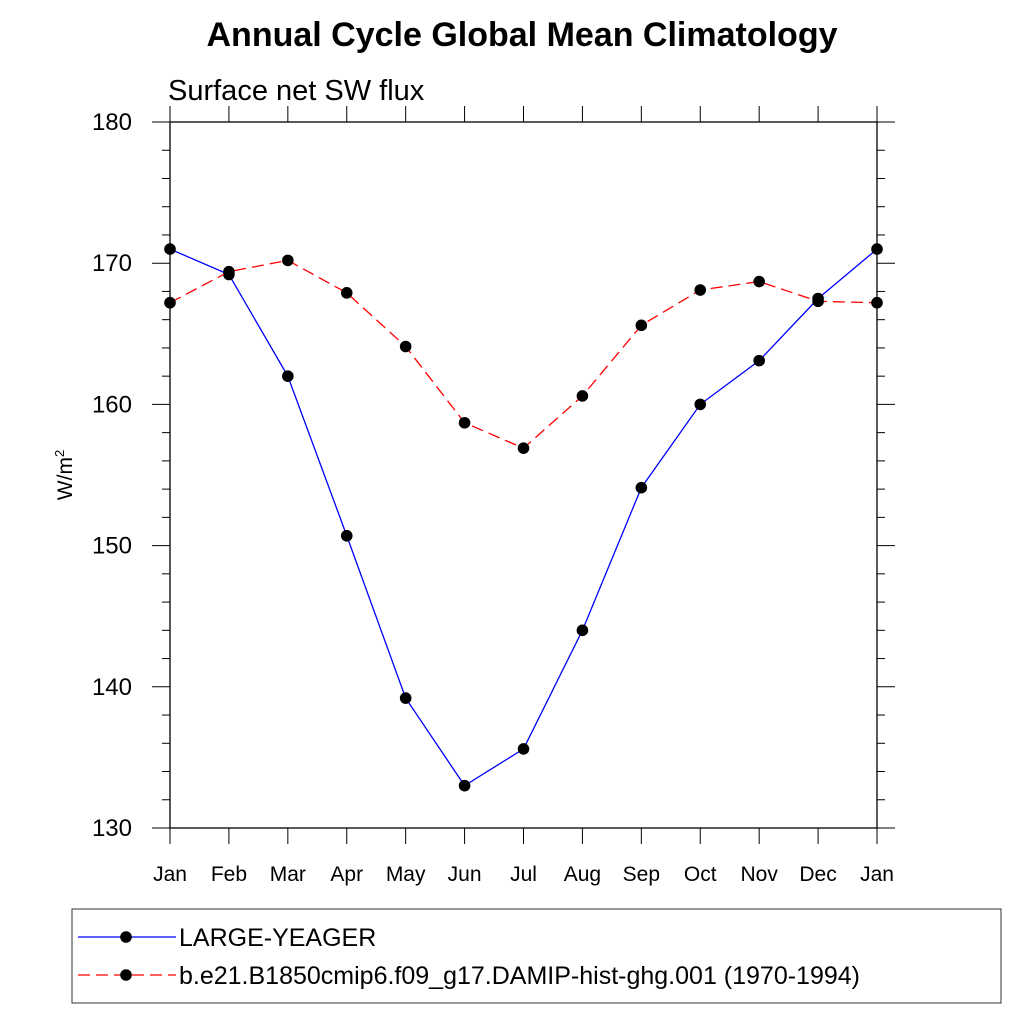 The height and width of the screenshot is (1024, 1024). Describe the element at coordinates (522, 35) in the screenshot. I see `chart-title: Annual Cycle Global Mean Climatology` at that location.